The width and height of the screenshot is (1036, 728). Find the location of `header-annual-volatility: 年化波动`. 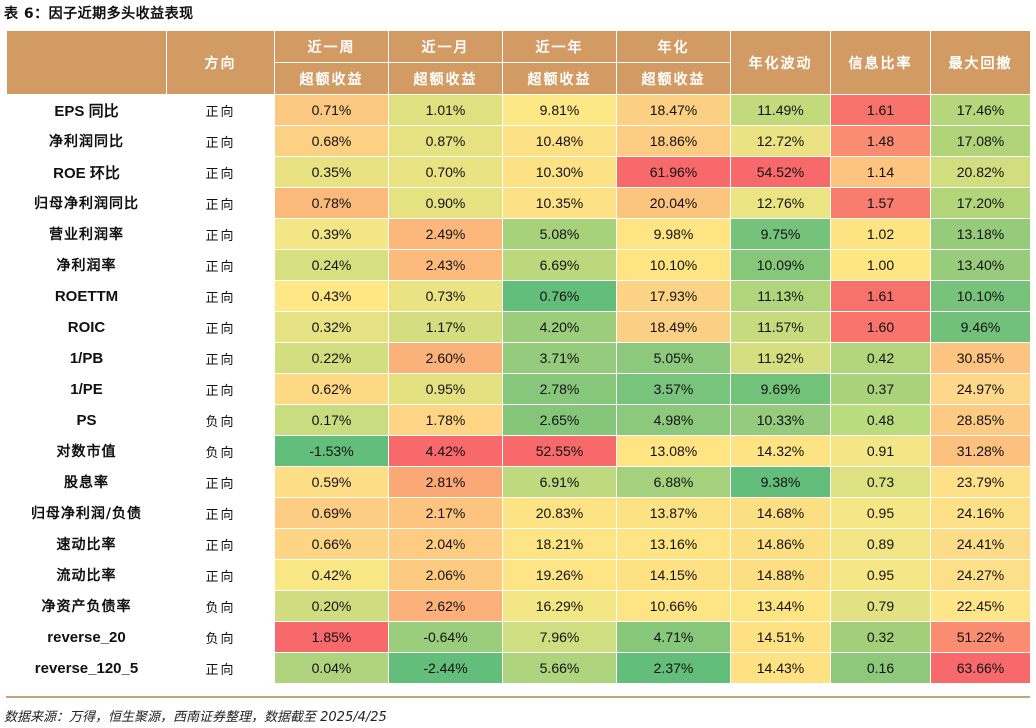

header-annual-volatility: 年化波动 is located at coordinates (780, 62).